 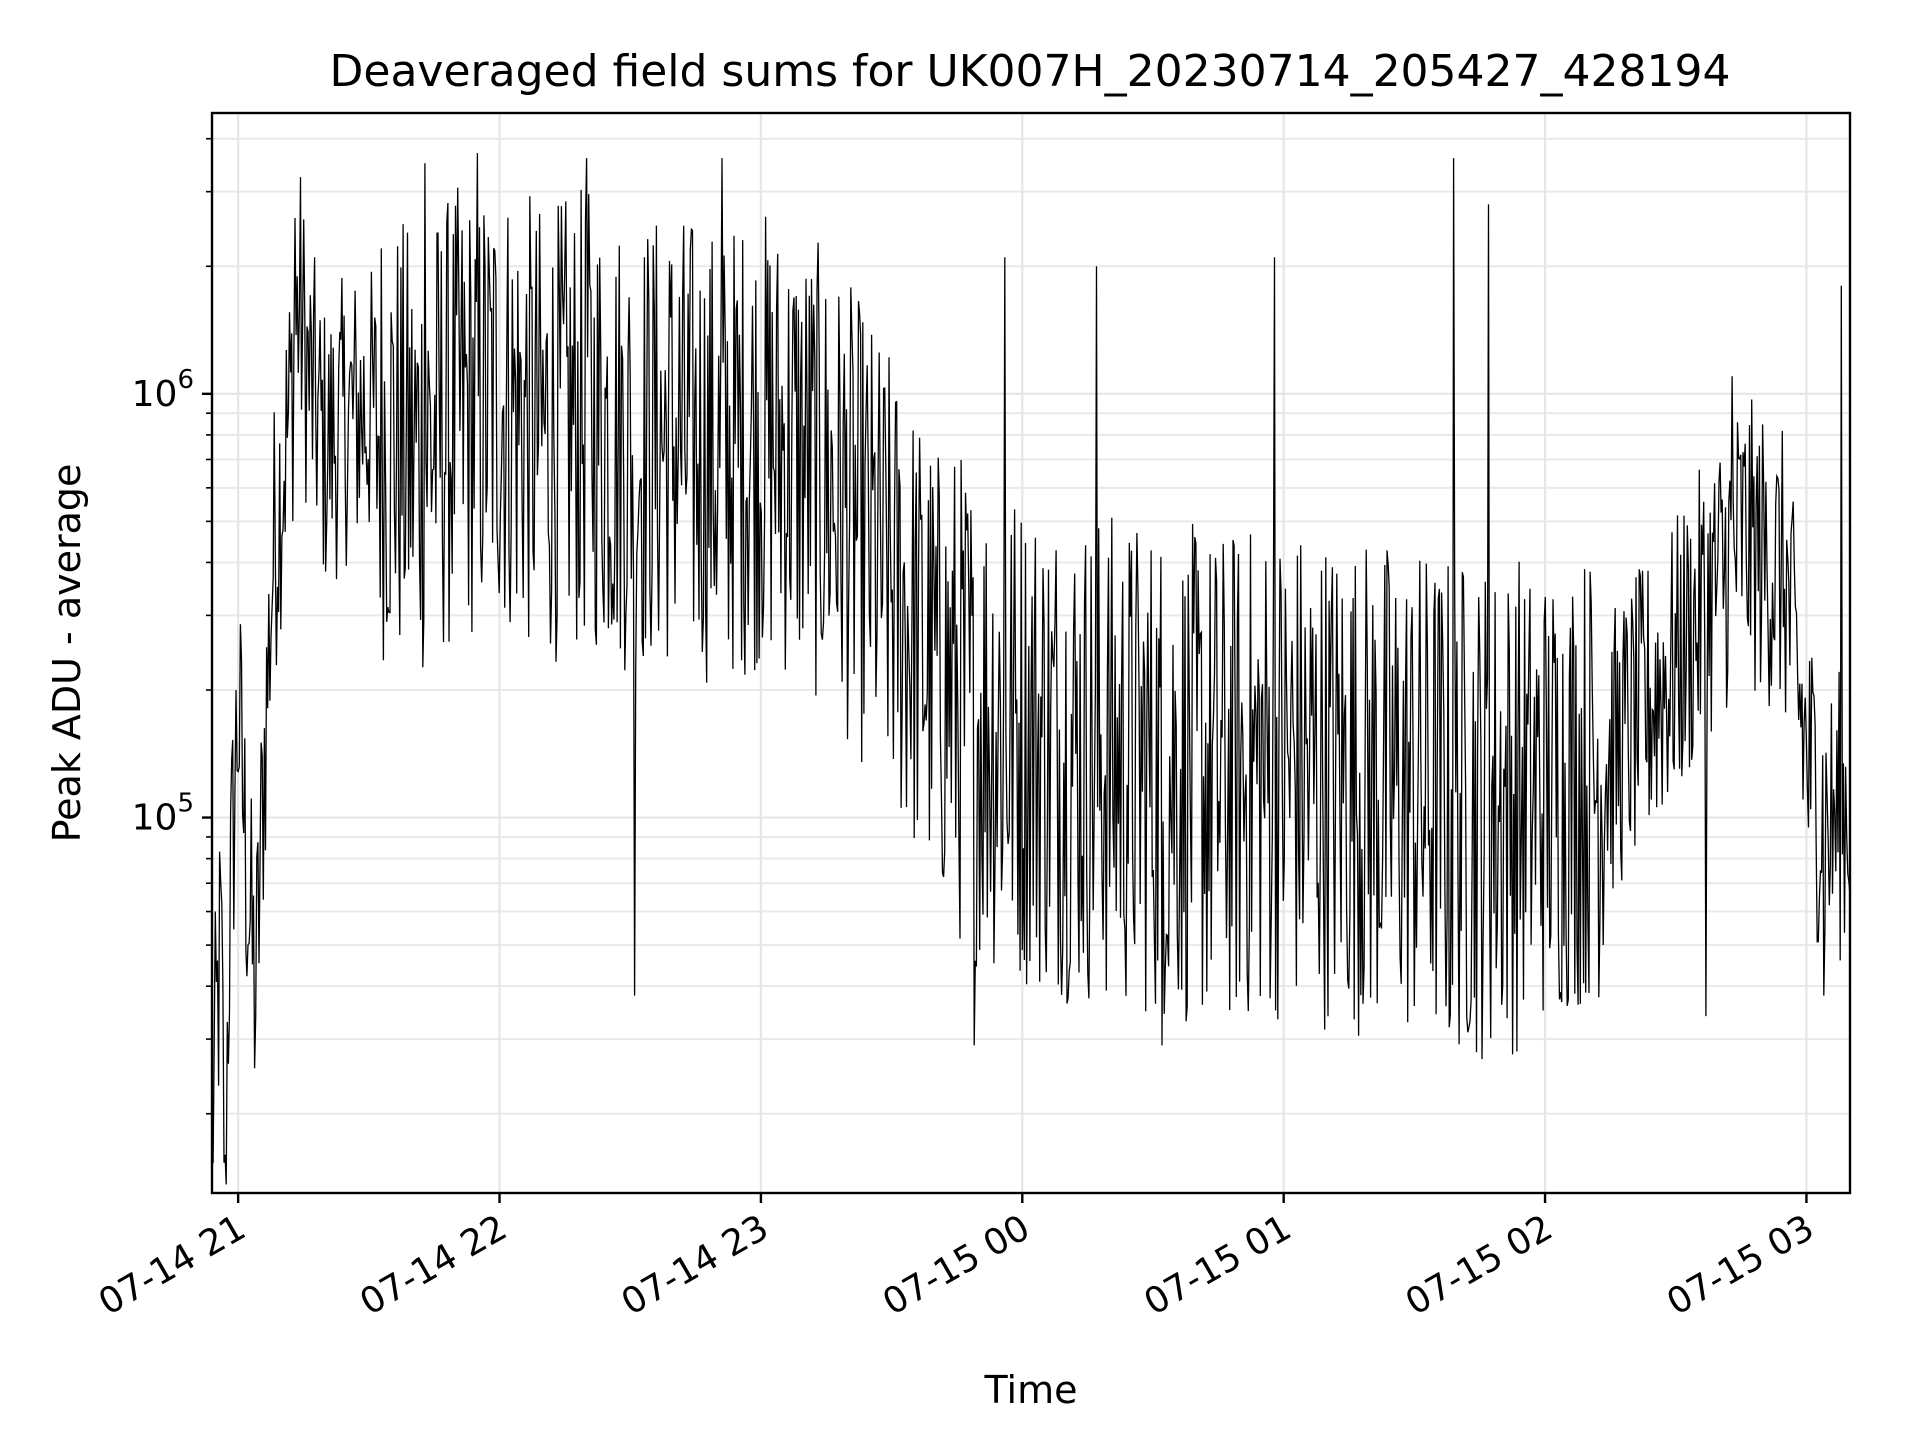 I want to click on y-tick-label-exponent: 6, so click(x=185, y=380).